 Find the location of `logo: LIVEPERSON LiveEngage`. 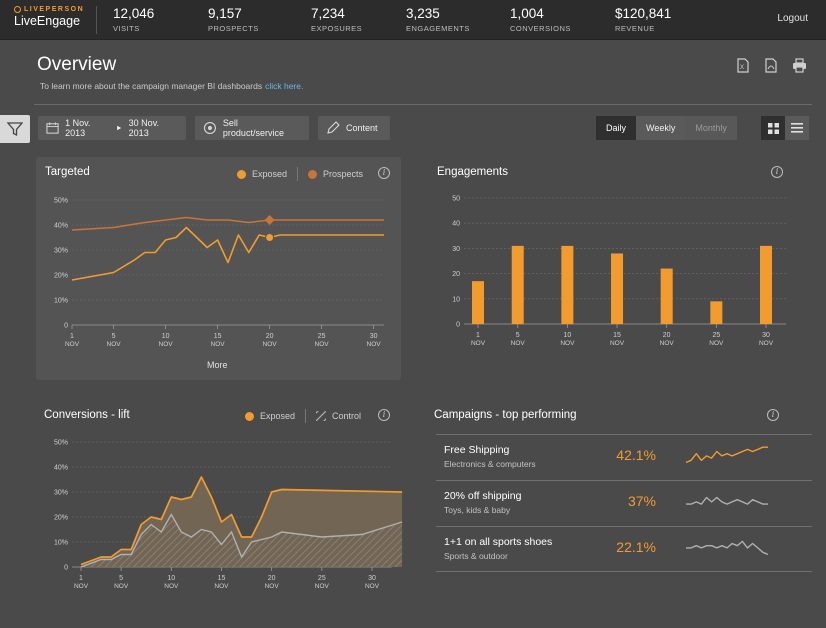

logo: LIVEPERSON LiveEngage is located at coordinates (49, 17).